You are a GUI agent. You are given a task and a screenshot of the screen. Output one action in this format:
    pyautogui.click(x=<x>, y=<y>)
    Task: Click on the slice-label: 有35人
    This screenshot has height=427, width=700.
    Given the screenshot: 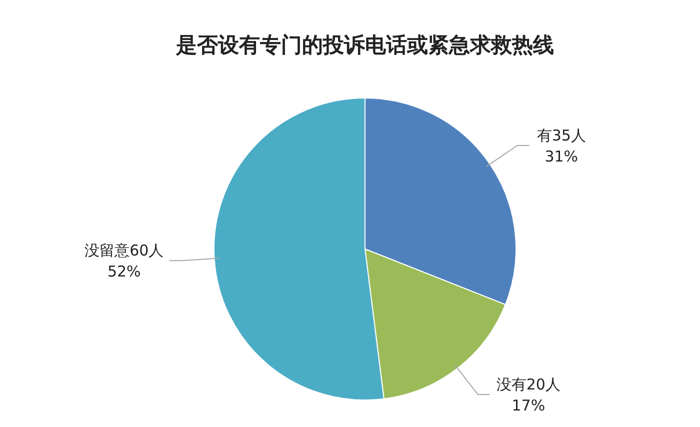 What is the action you would take?
    pyautogui.click(x=561, y=135)
    